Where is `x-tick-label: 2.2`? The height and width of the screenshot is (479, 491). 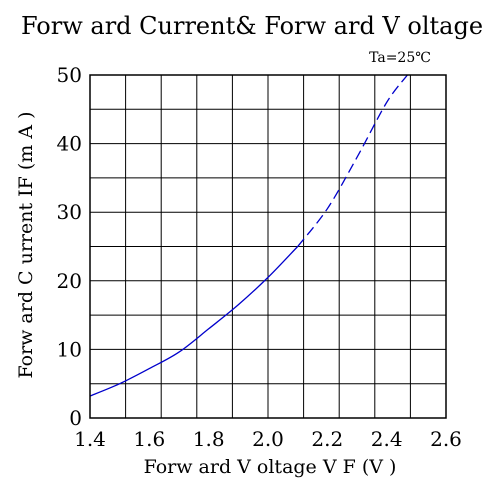 x-tick-label: 2.2 is located at coordinates (327, 439).